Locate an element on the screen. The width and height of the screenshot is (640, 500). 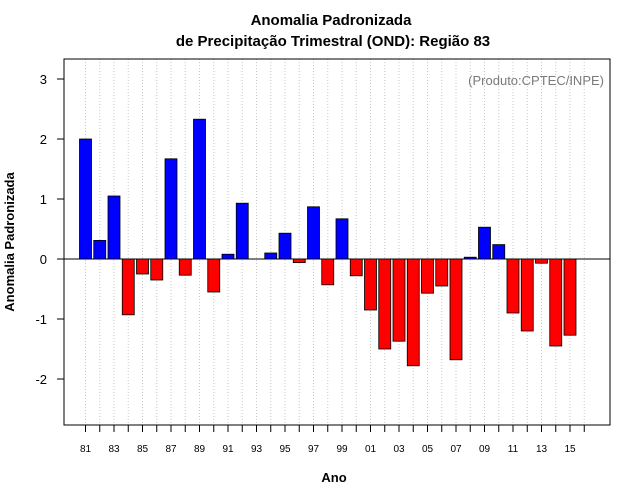
bar-2013 is located at coordinates (541, 261).